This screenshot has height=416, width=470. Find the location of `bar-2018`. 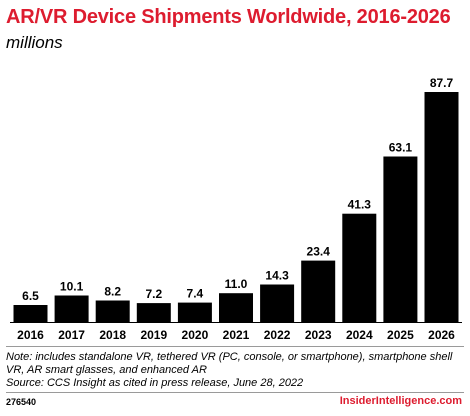

bar-2018 is located at coordinates (112, 311).